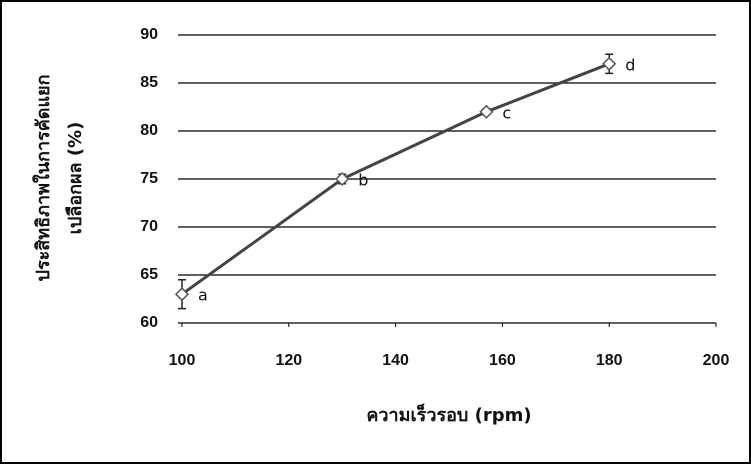  Describe the element at coordinates (203, 295) in the screenshot. I see `point-label: a` at that location.